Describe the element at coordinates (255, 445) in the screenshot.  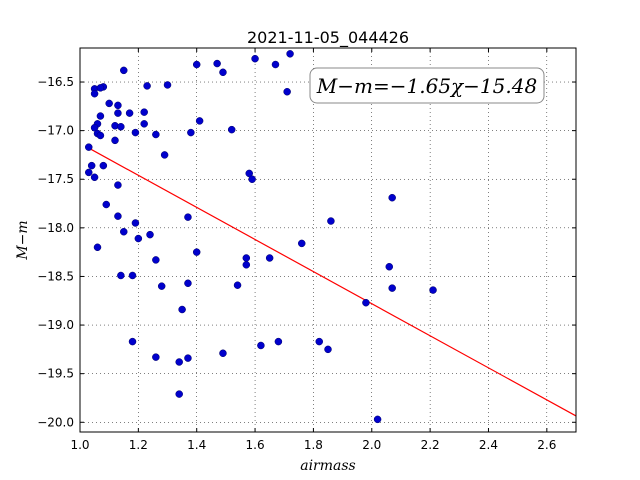
I see `x-tick-label: 1.6` at that location.